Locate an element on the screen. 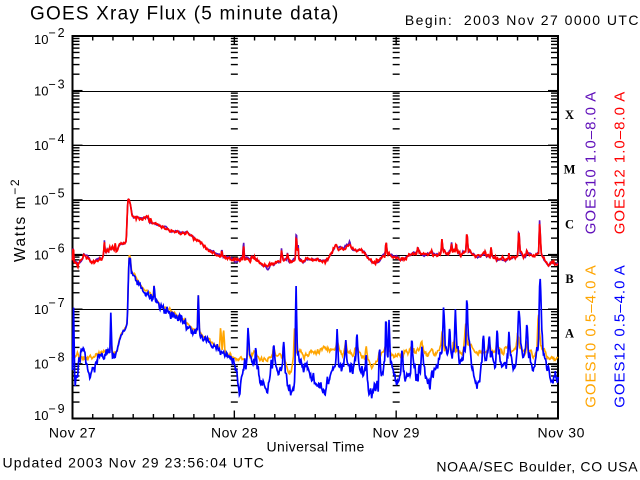  svg-text: Begin: 2003 Nov 27 0000 UTC is located at coordinates (522, 20).